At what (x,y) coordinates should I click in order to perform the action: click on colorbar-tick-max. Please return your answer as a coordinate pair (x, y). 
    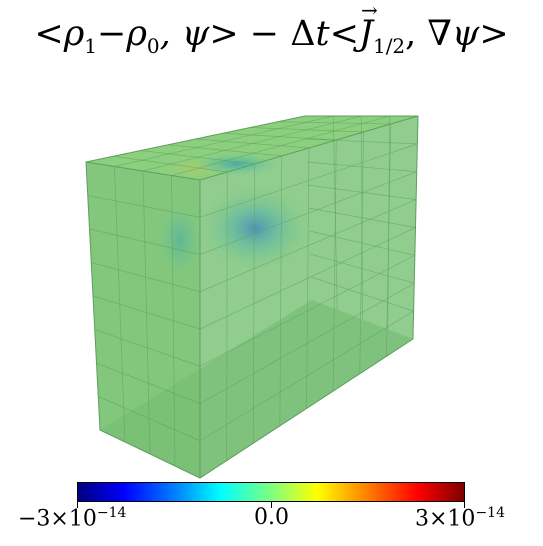
    Looking at the image, I should click on (464, 505).